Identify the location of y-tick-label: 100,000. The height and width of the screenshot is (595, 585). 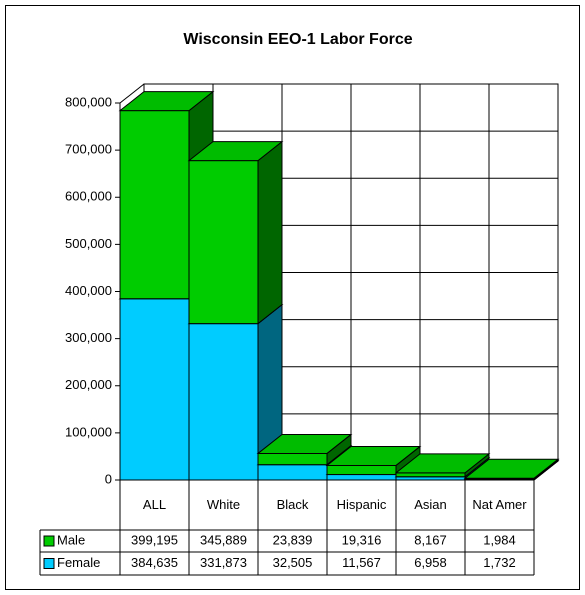
(88, 431).